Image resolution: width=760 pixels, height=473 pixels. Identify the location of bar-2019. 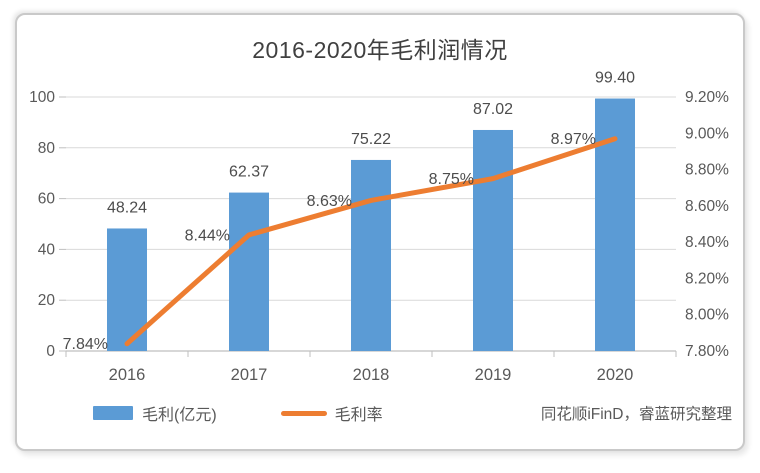
(493, 240).